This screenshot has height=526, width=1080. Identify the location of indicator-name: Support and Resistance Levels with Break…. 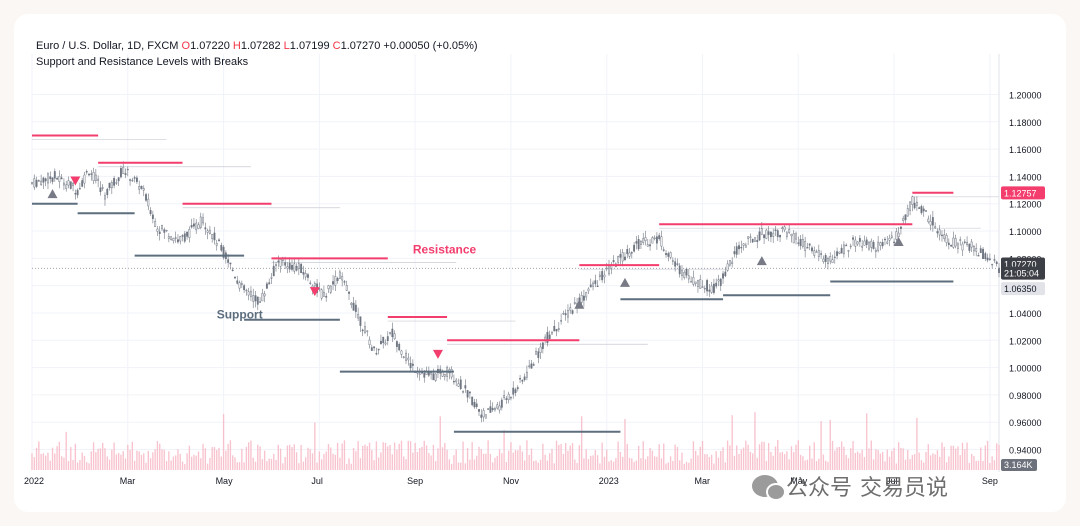
(142, 62).